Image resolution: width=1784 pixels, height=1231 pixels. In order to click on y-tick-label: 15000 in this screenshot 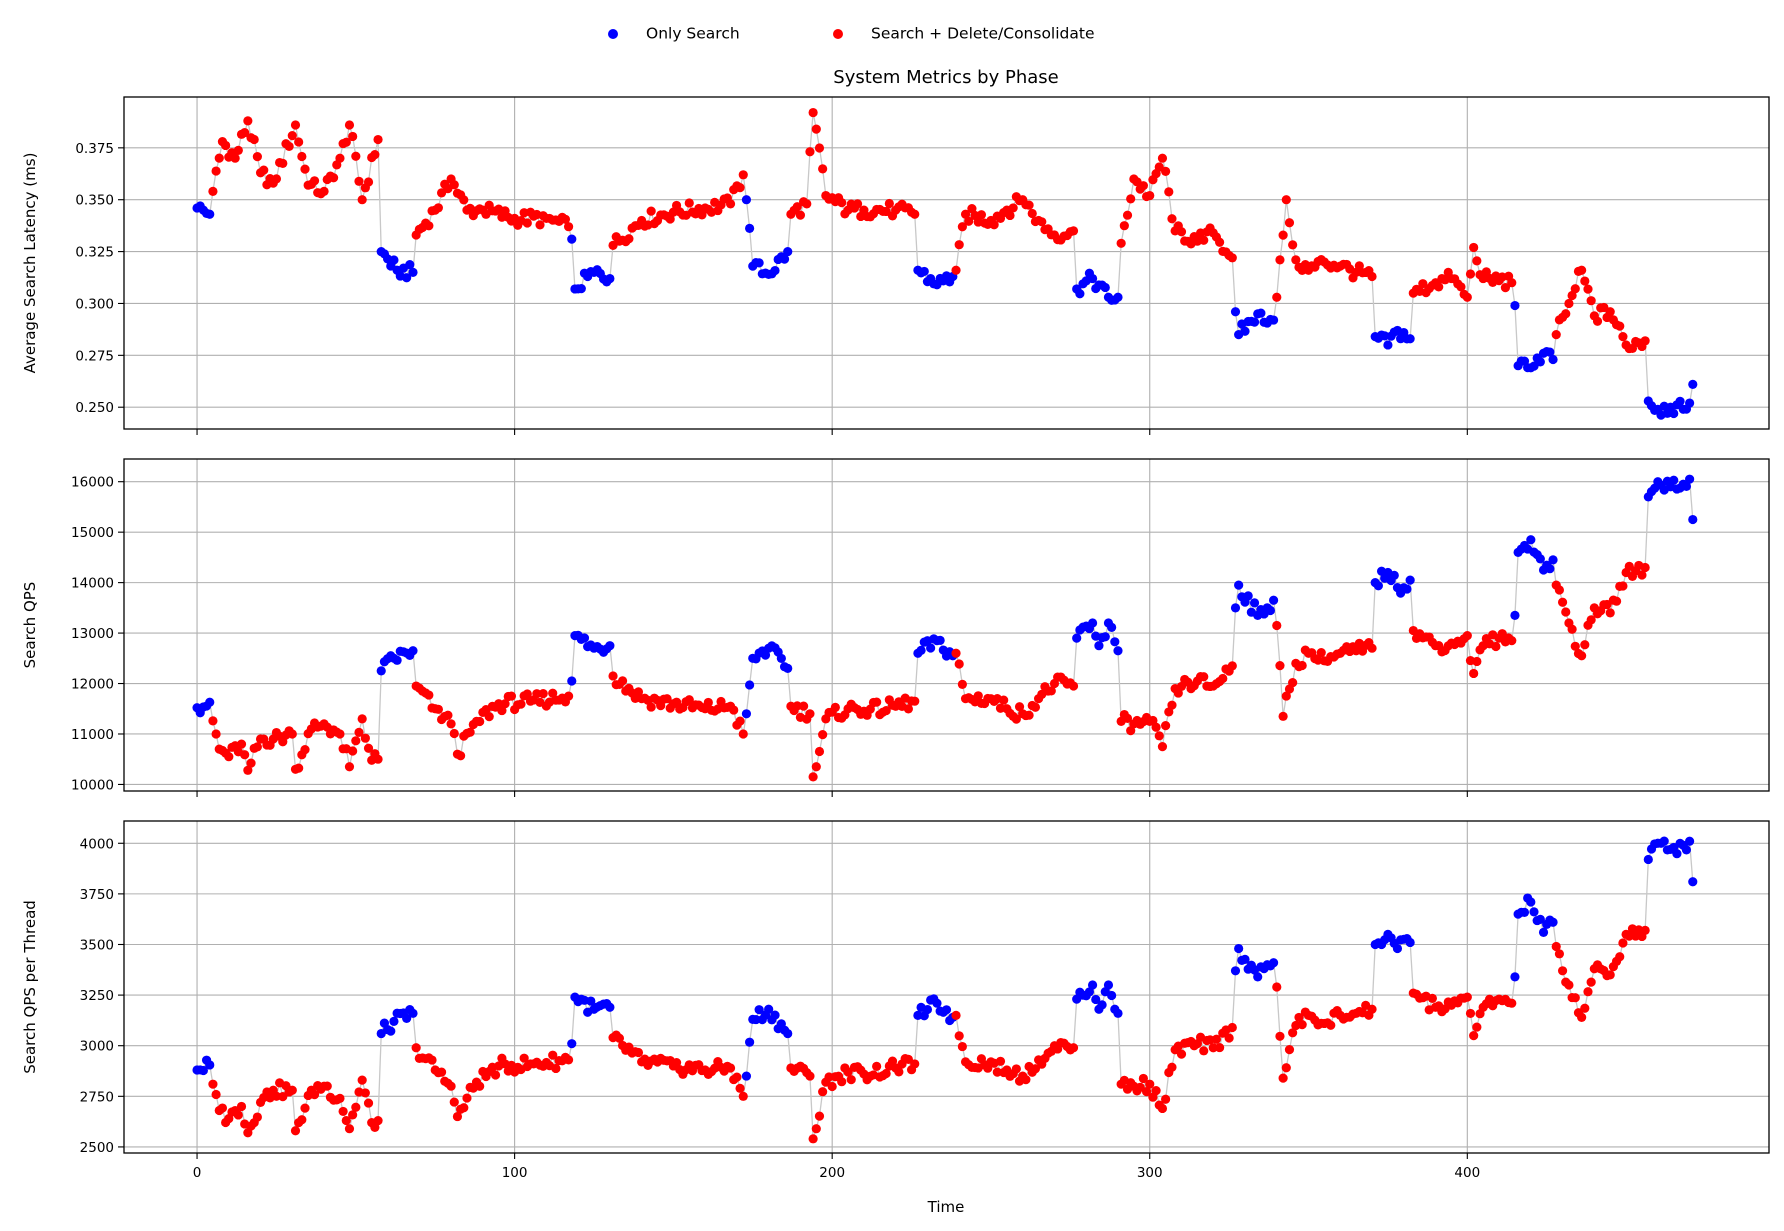, I will do `click(92, 533)`.